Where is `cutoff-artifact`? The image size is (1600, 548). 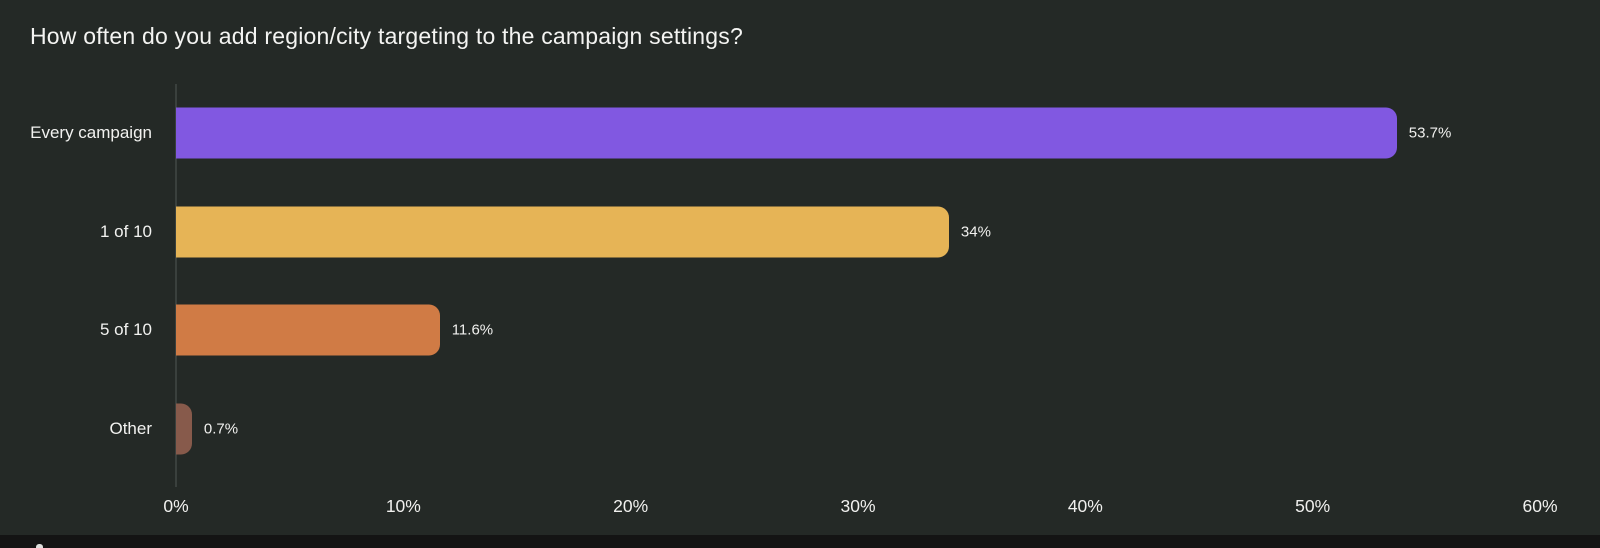 cutoff-artifact is located at coordinates (39, 546).